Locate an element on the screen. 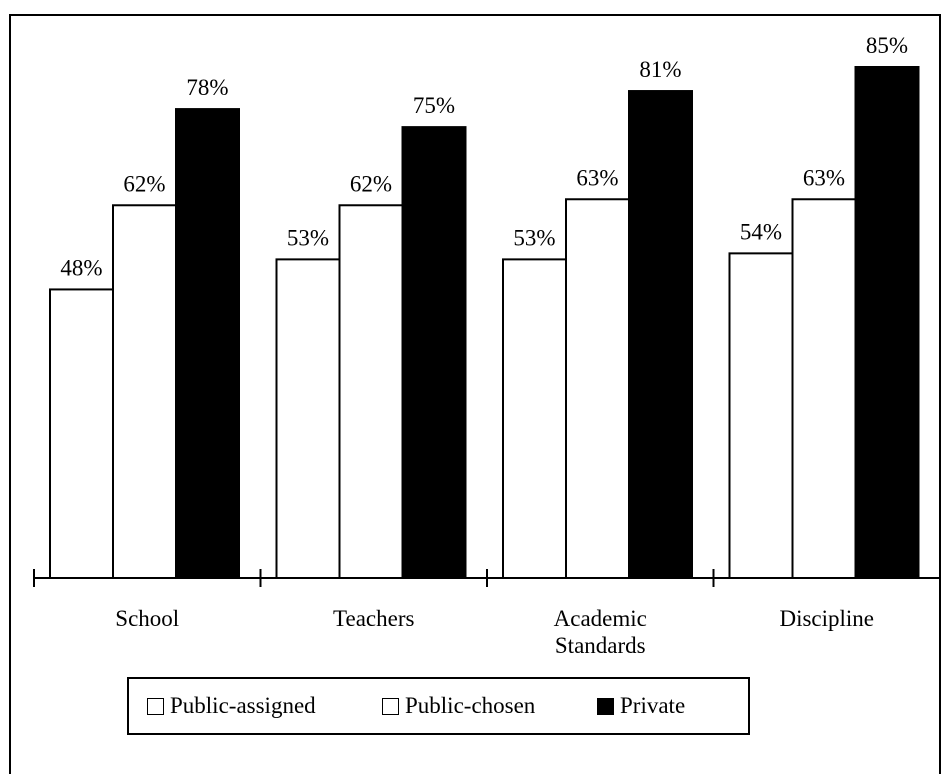 The image size is (951, 774). bar-public-chosen-teachers is located at coordinates (371, 391).